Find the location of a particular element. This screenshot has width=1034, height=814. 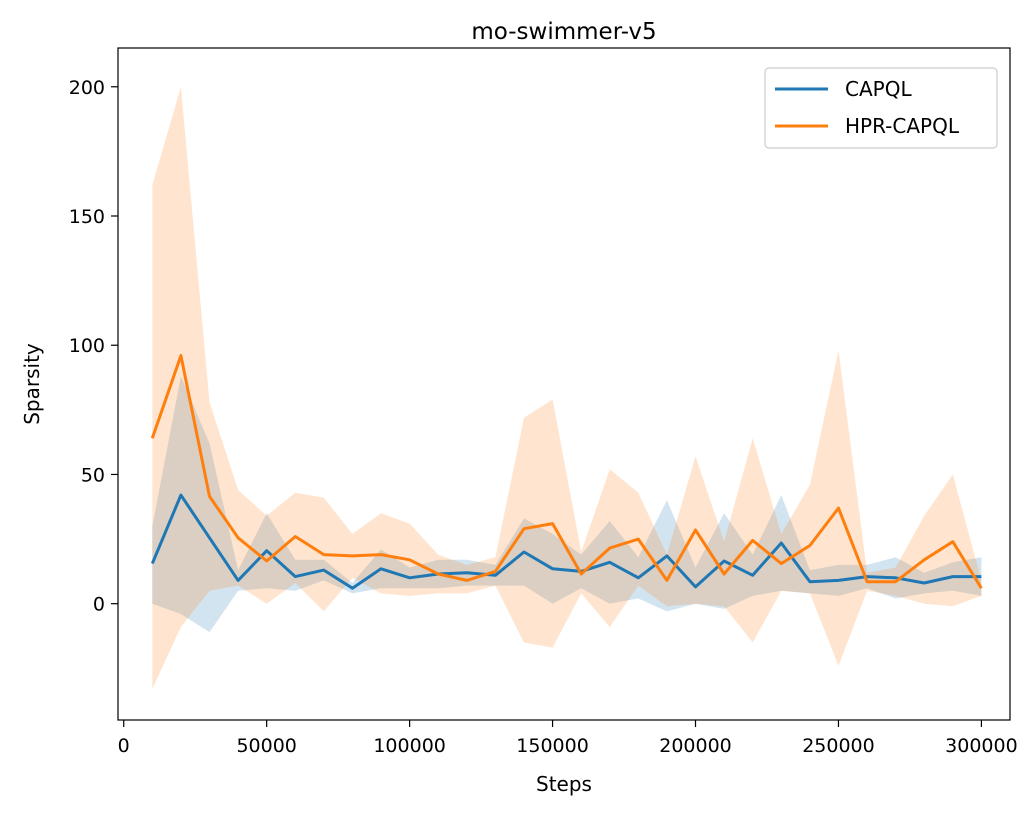

x-tick-label: 50000 is located at coordinates (266, 746).